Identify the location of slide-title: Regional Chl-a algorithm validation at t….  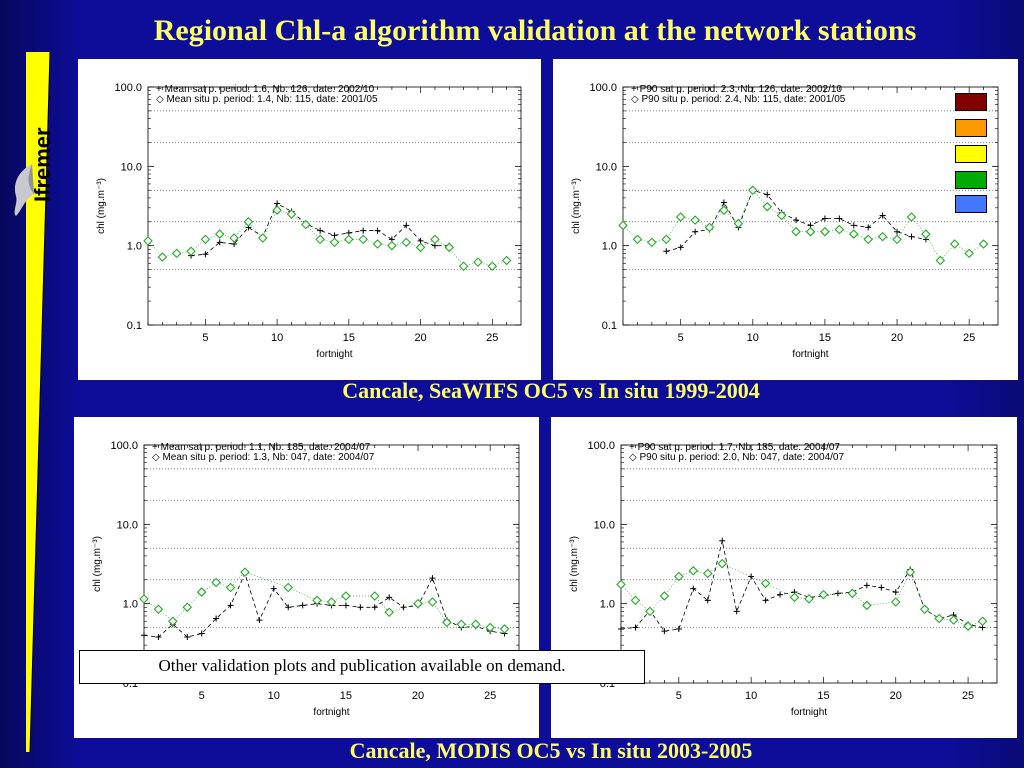
(535, 30).